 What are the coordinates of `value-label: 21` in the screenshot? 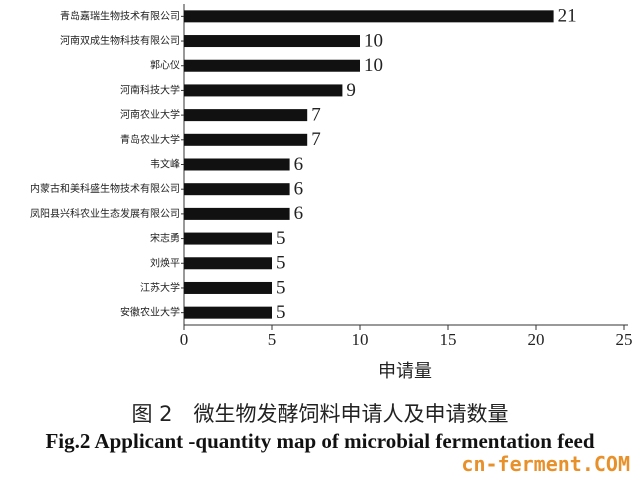 It's located at (567, 16).